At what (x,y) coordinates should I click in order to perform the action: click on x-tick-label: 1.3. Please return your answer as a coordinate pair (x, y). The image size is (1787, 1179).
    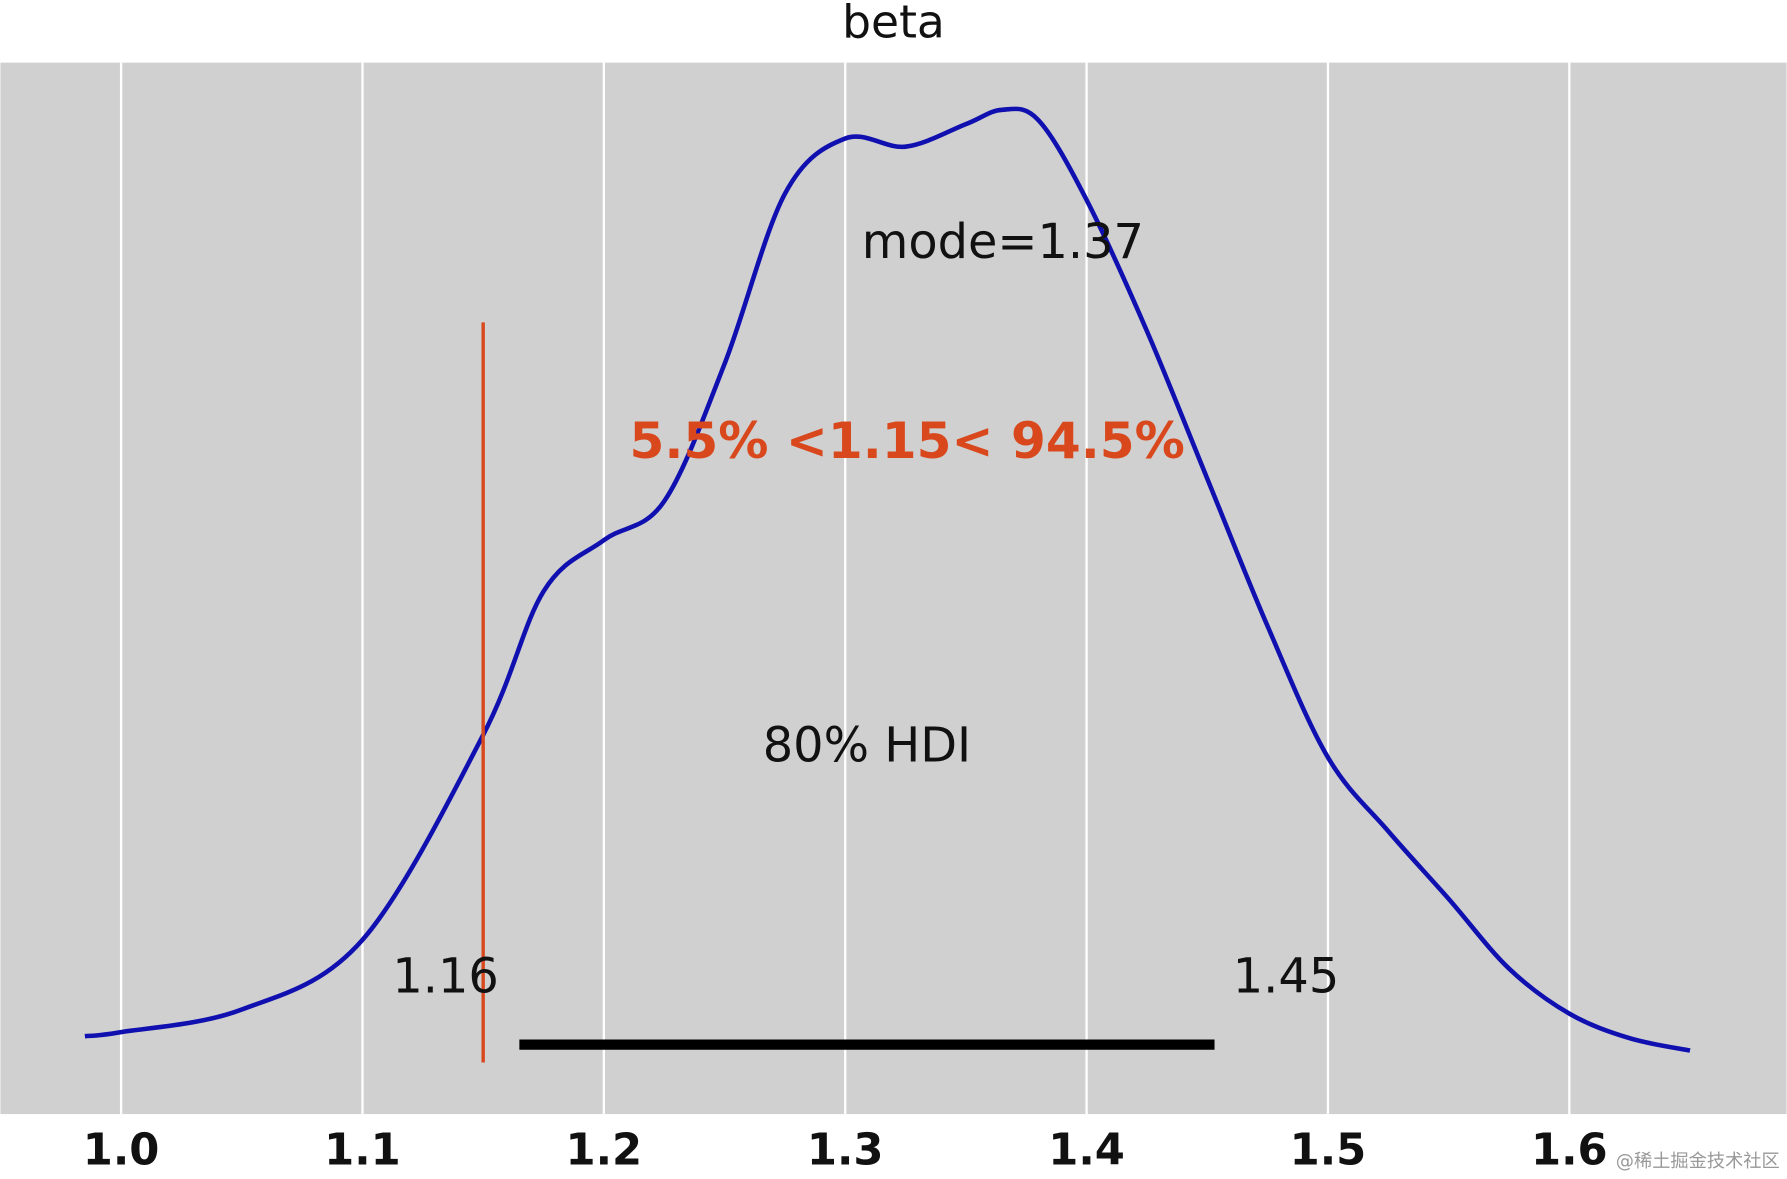
    Looking at the image, I should click on (845, 1150).